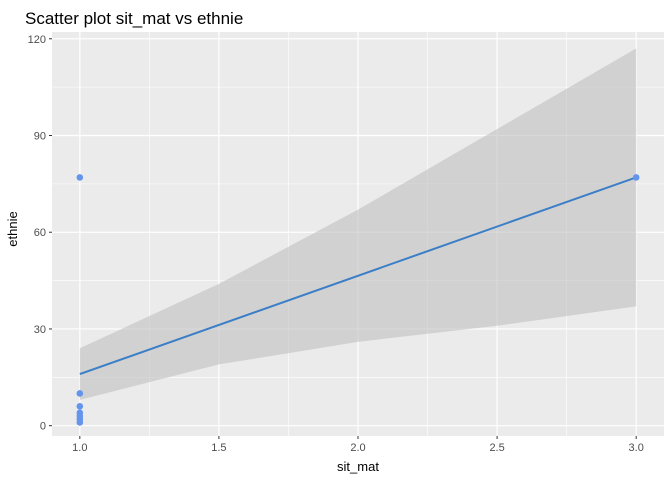 This screenshot has height=480, width=672. I want to click on y-axis: 0 30 60 90 120, so click(40, 233).